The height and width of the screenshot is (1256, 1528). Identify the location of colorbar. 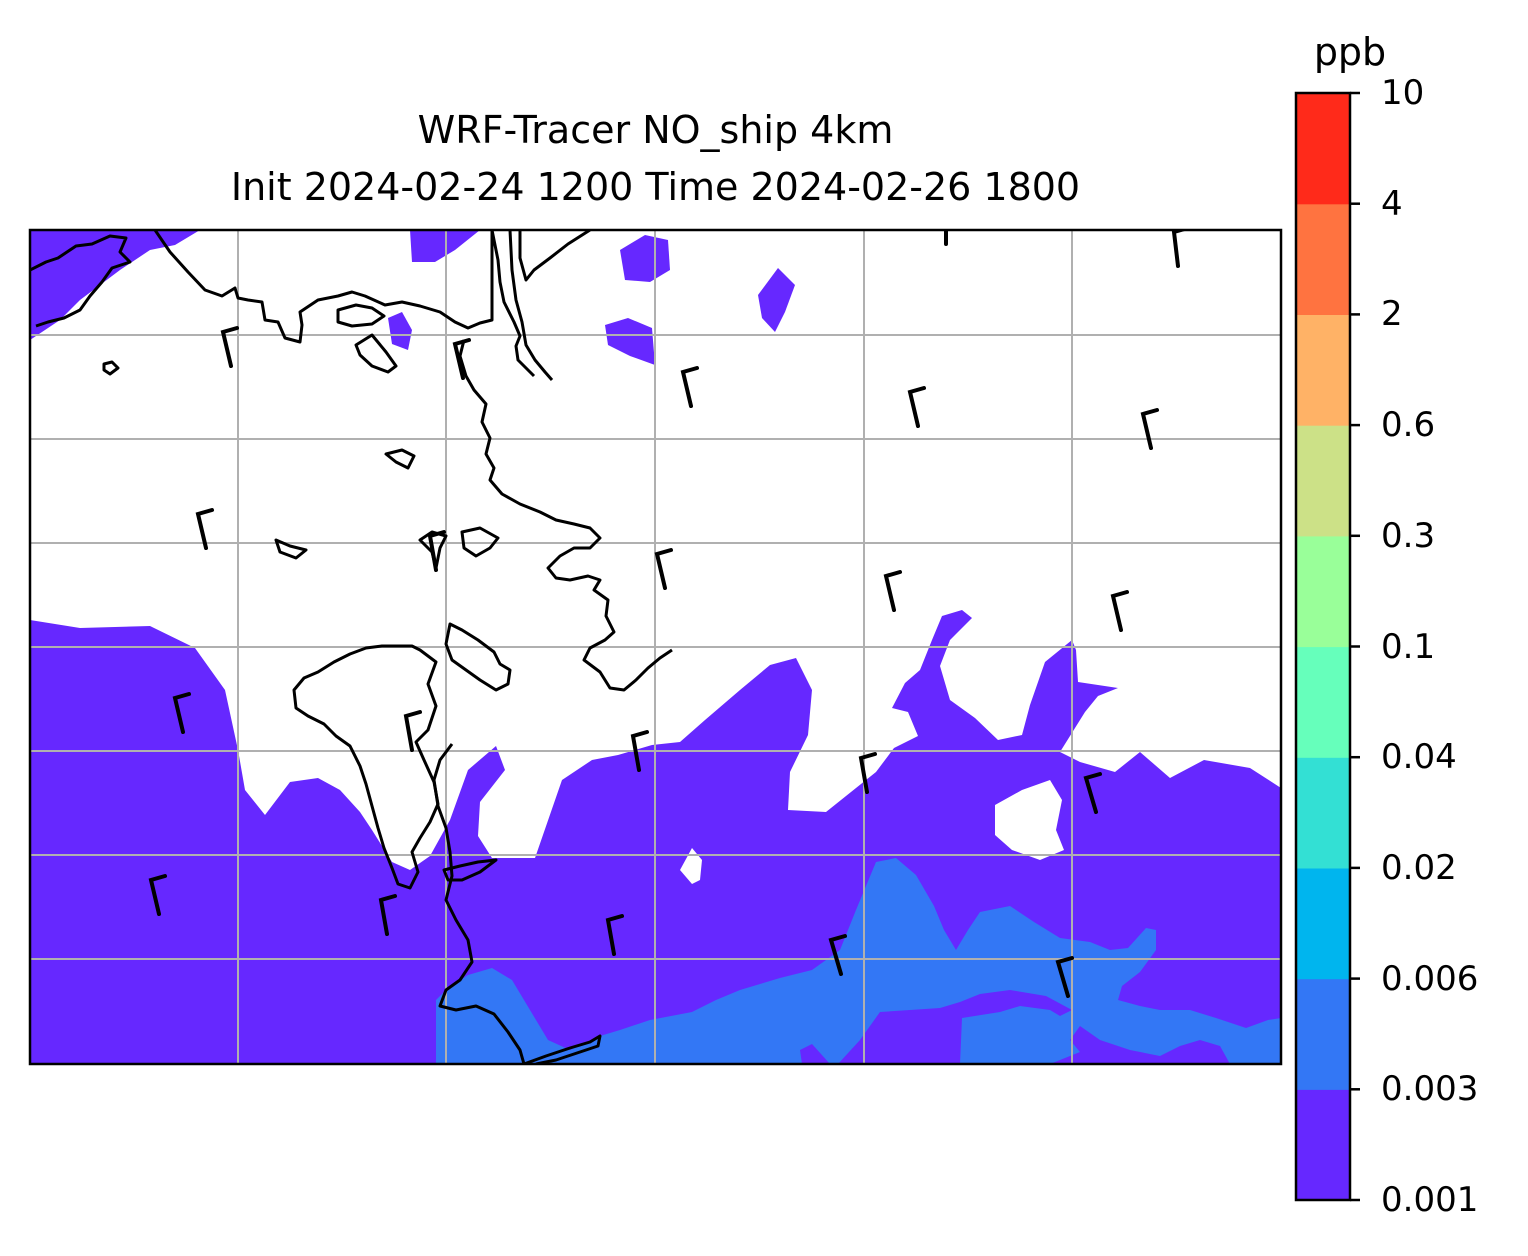
(1327, 646).